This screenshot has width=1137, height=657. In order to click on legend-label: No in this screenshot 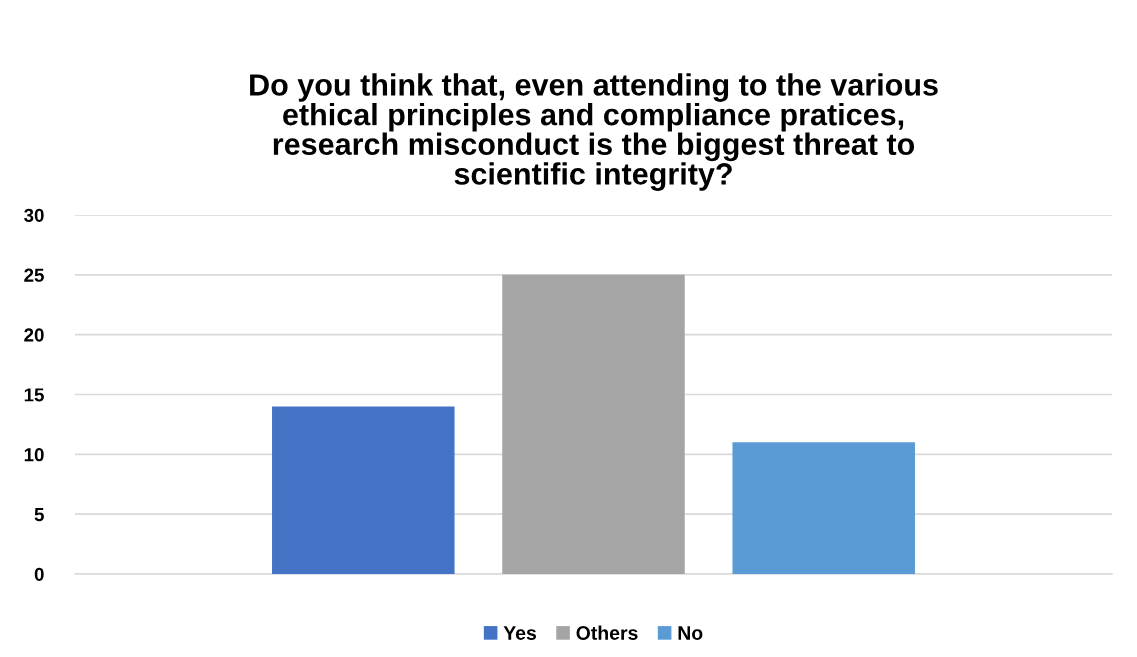, I will do `click(690, 633)`.